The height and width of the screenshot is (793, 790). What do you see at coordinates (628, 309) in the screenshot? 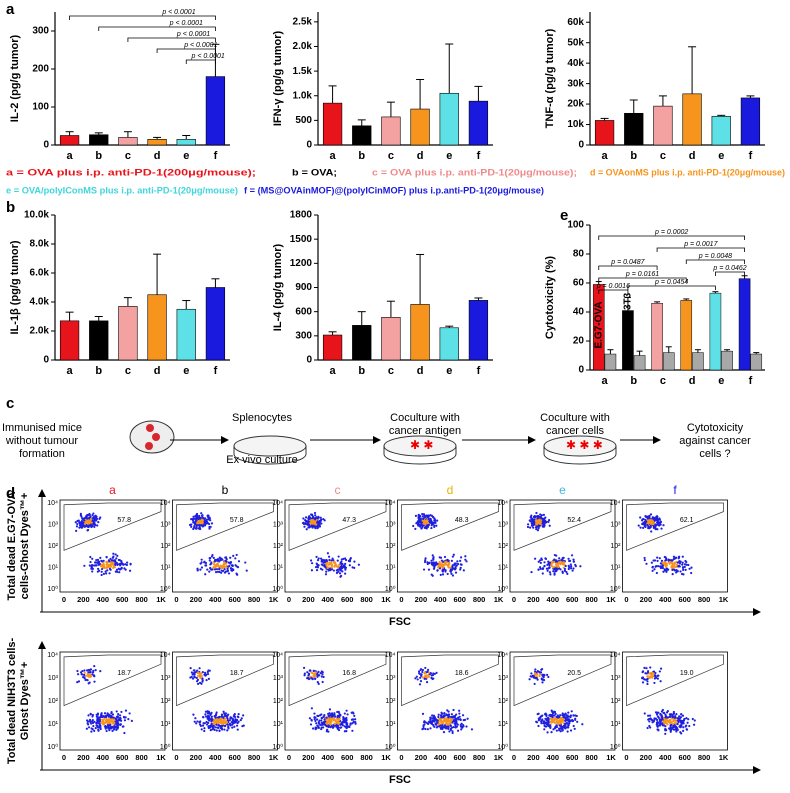
I see `series-label: NIH3T3` at bounding box center [628, 309].